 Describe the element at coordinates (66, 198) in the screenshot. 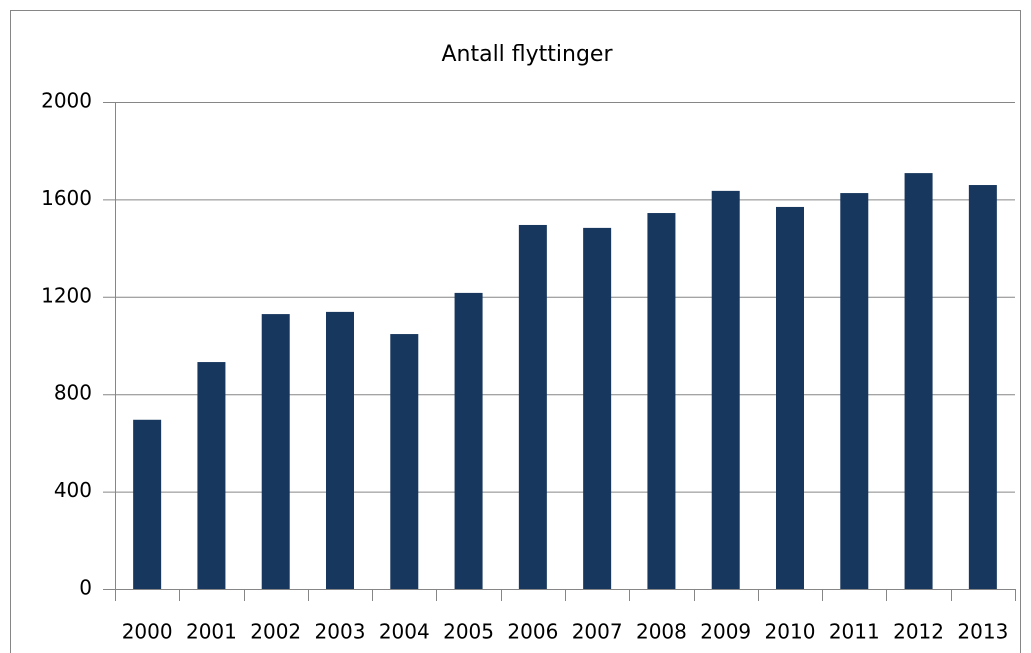

I see `y-tick-label: 1600` at that location.